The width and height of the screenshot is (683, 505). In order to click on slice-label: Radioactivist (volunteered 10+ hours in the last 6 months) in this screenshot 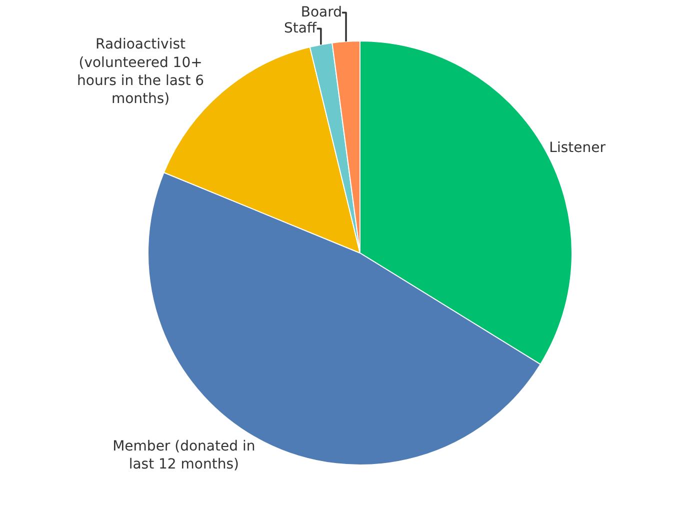, I will do `click(140, 72)`.